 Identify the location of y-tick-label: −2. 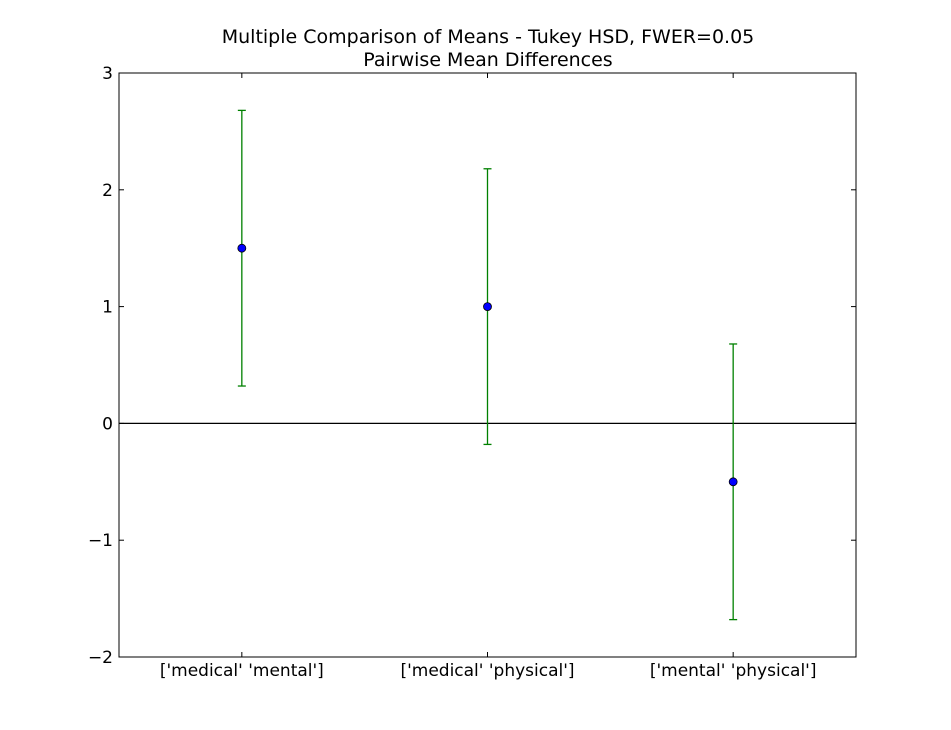
(100, 658).